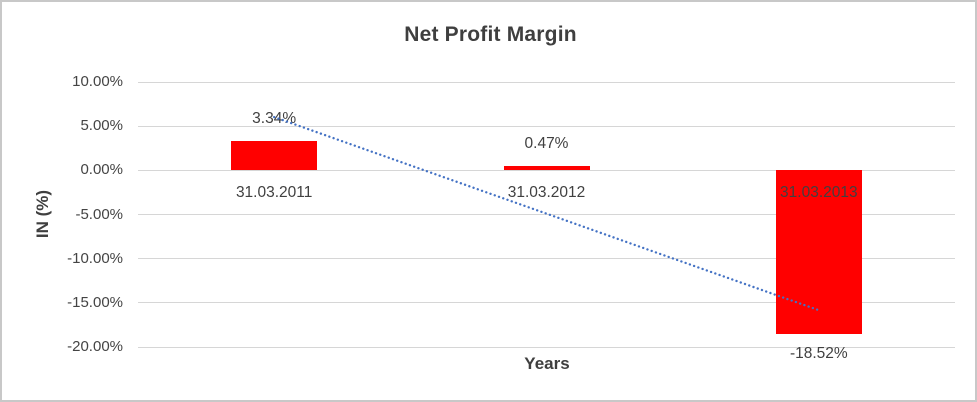 The height and width of the screenshot is (402, 977). What do you see at coordinates (818, 353) in the screenshot?
I see `data-label: -18.52%` at bounding box center [818, 353].